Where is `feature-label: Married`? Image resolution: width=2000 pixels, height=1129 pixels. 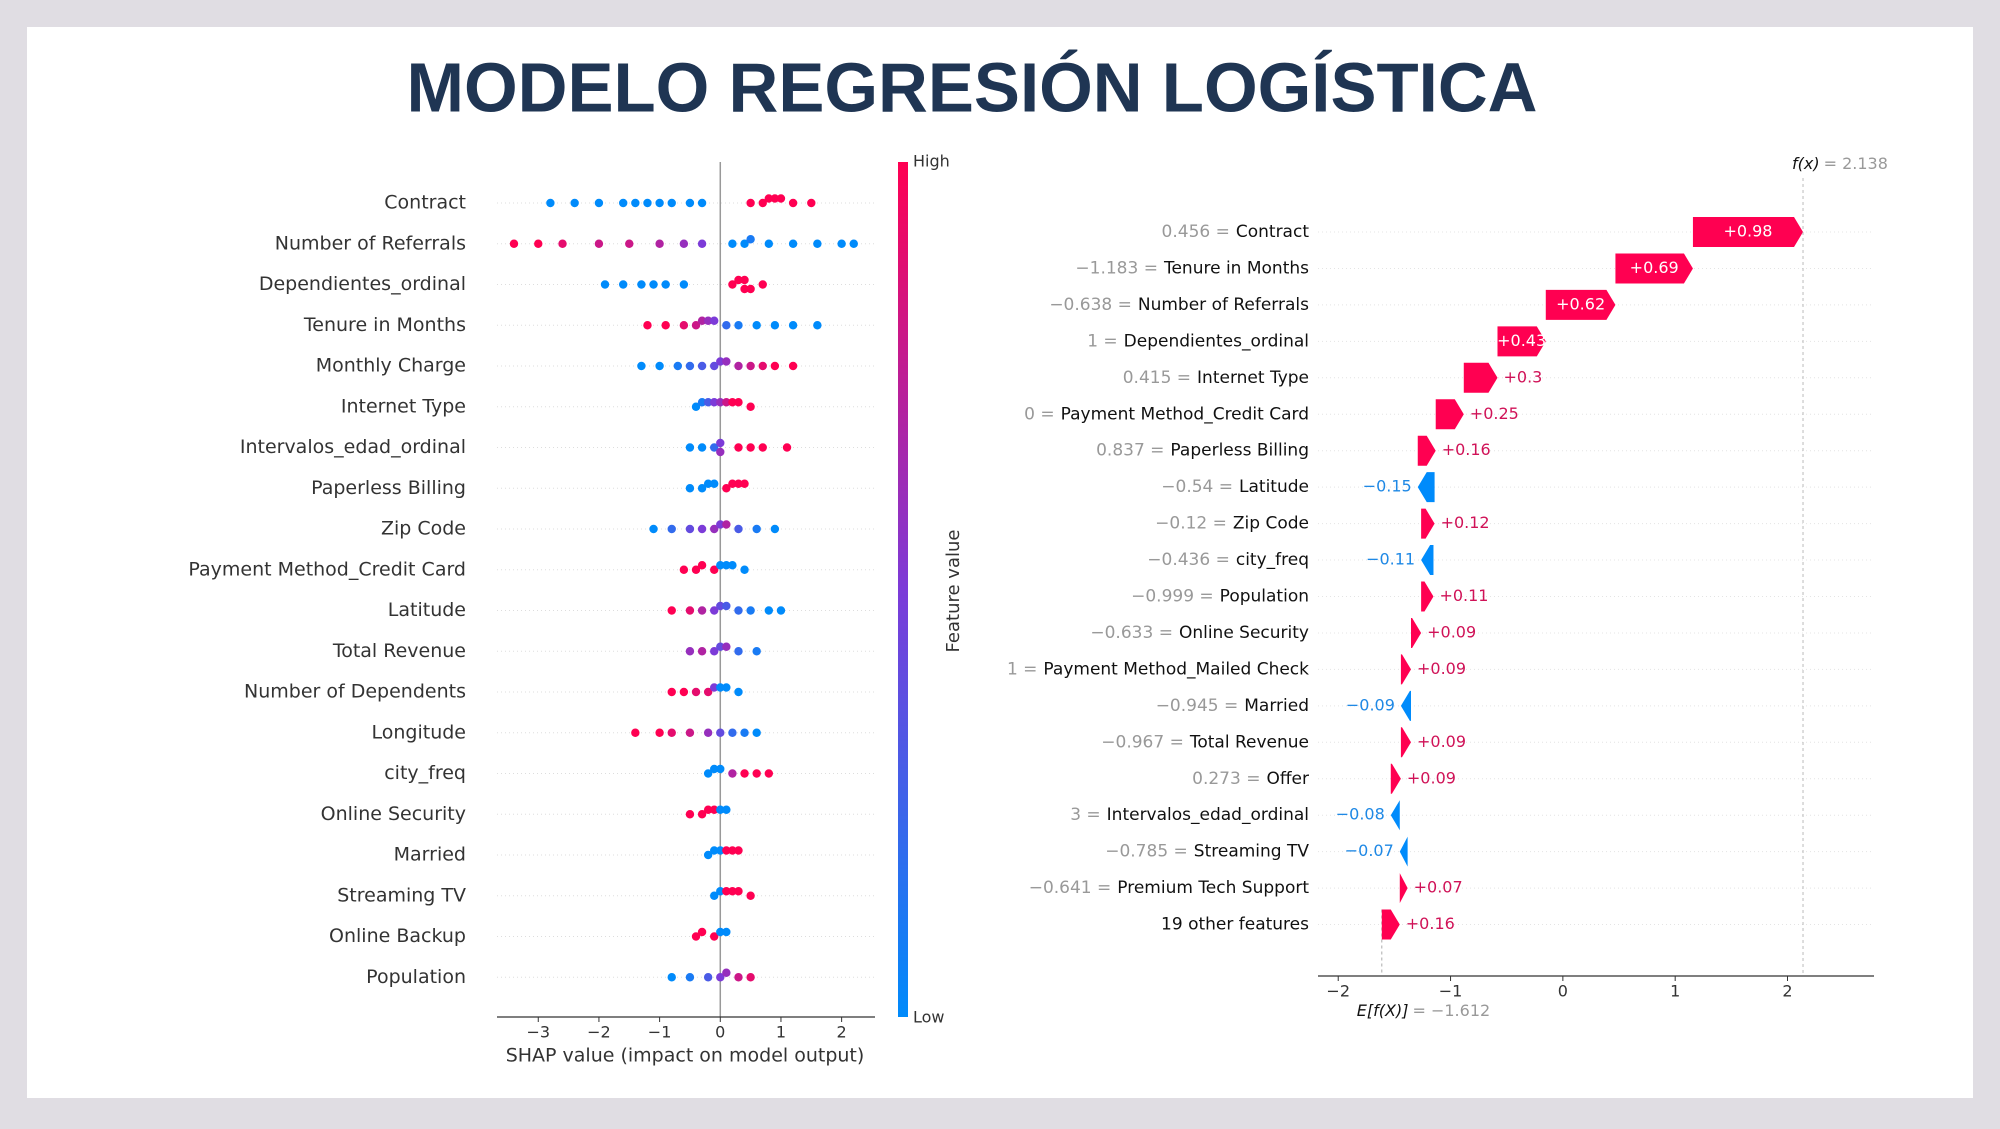
feature-label: Married is located at coordinates (430, 855).